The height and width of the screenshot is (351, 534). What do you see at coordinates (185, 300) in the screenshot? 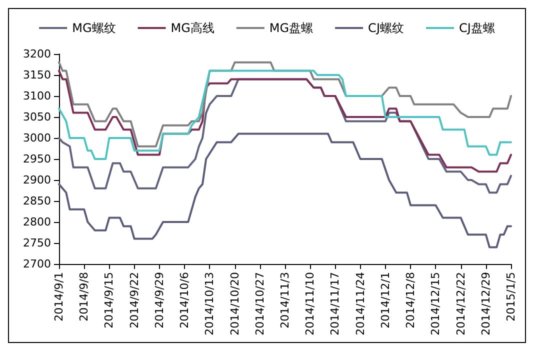
I see `x-tick-label: 2014/10/6` at bounding box center [185, 300].